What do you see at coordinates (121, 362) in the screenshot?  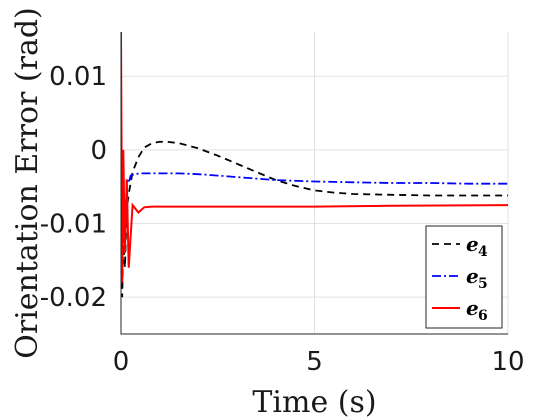 I see `x-tick-label: 0` at bounding box center [121, 362].